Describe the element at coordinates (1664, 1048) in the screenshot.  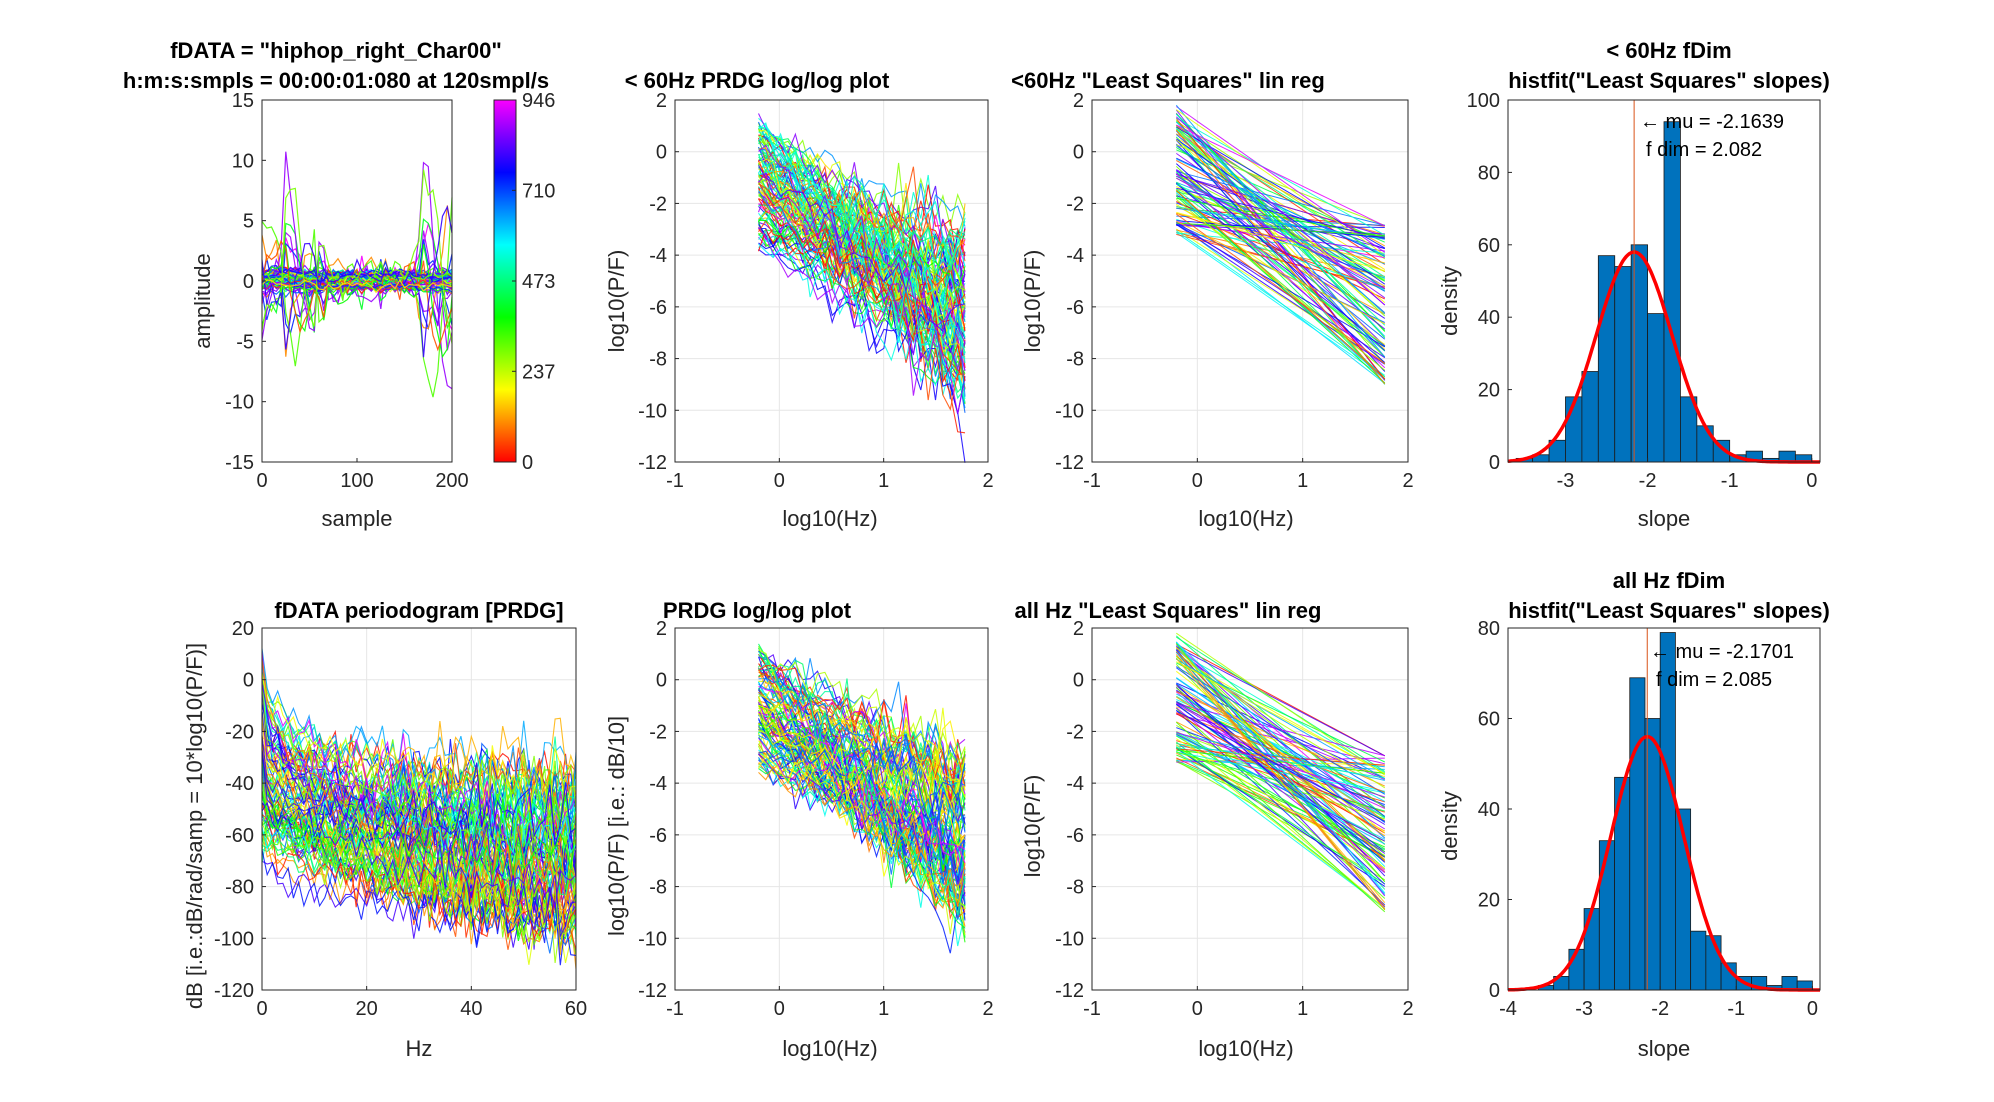
I see `x-axis-label: slope` at that location.